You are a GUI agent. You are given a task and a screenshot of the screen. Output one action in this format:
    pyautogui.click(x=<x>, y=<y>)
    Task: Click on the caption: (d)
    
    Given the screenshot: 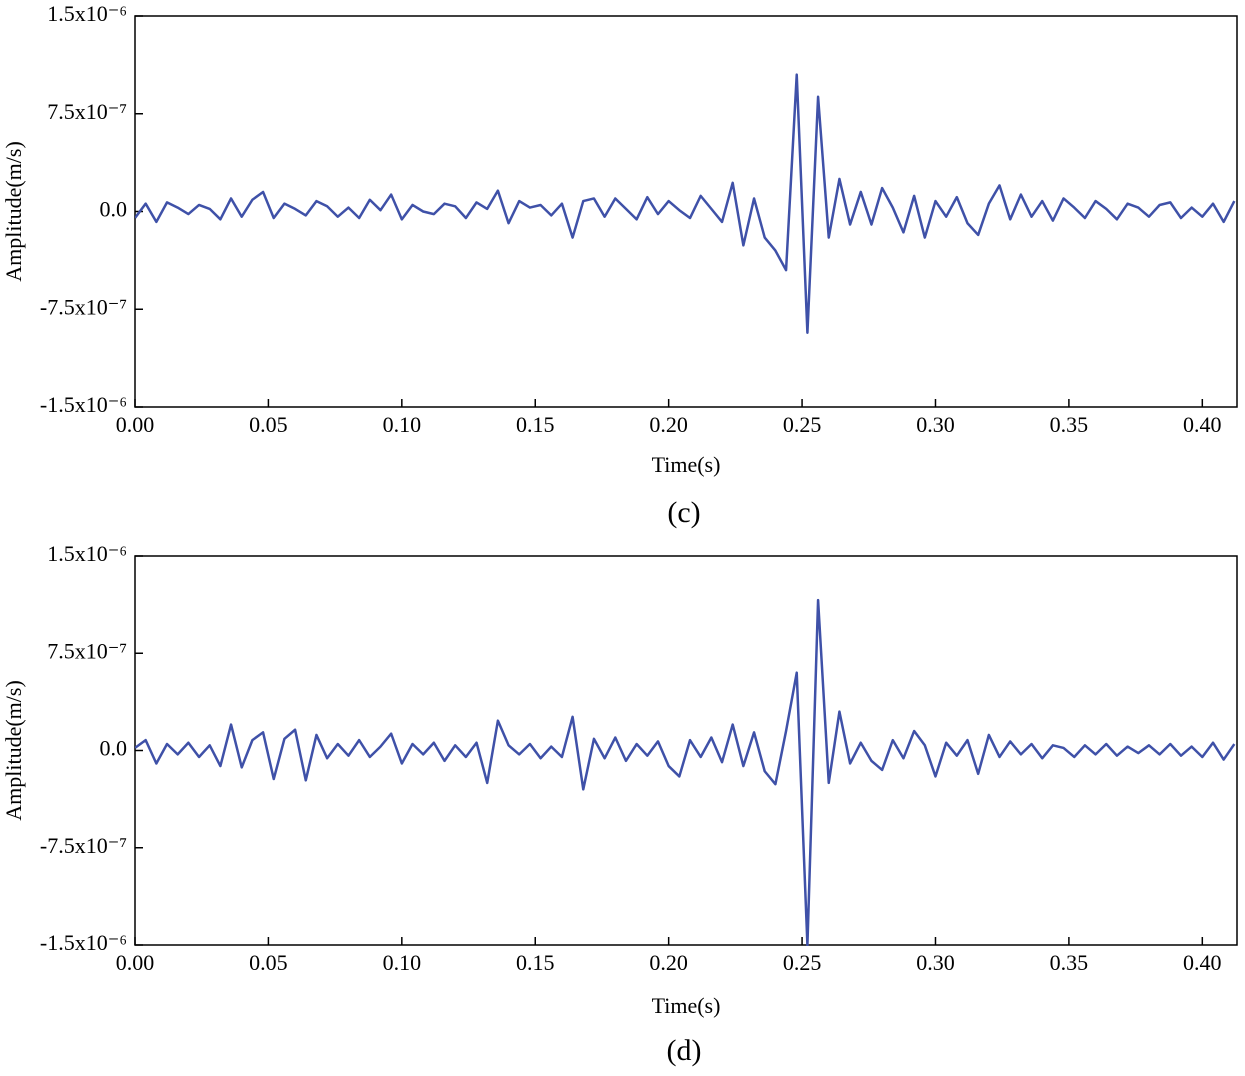 What is the action you would take?
    pyautogui.click(x=684, y=1050)
    